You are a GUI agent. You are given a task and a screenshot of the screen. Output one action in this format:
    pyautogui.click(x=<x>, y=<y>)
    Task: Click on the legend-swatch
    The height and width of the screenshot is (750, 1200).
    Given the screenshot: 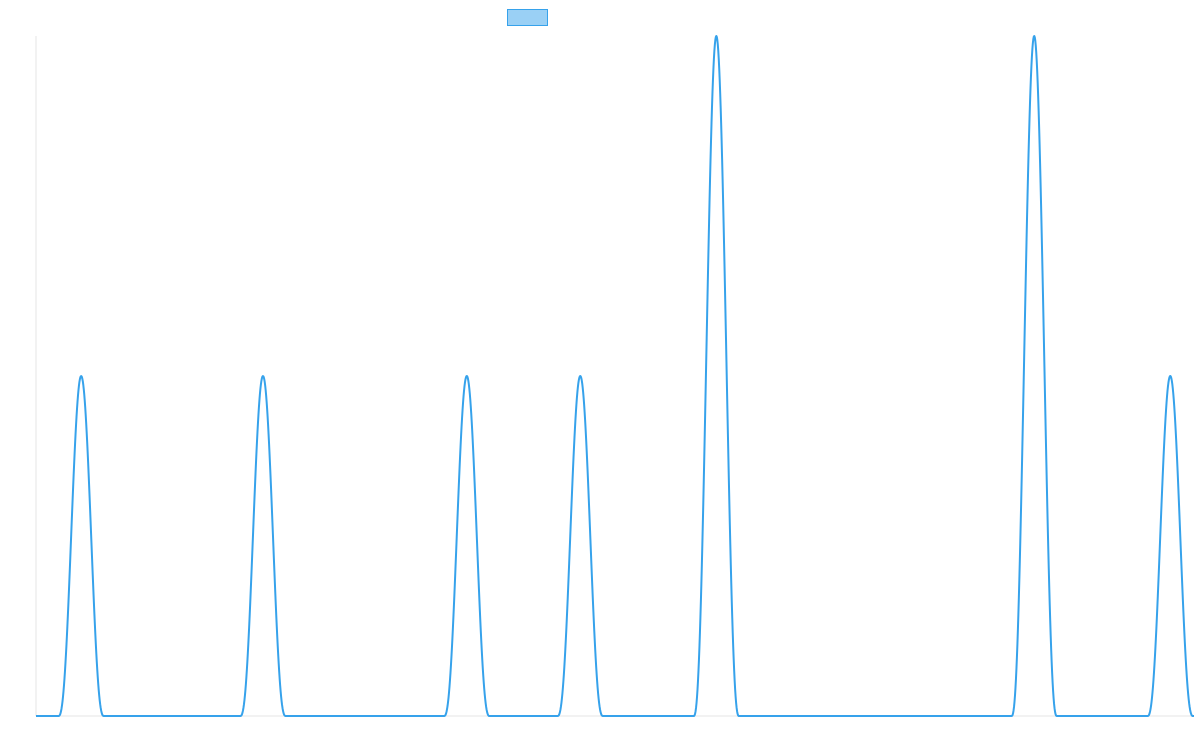 What is the action you would take?
    pyautogui.click(x=527, y=17)
    